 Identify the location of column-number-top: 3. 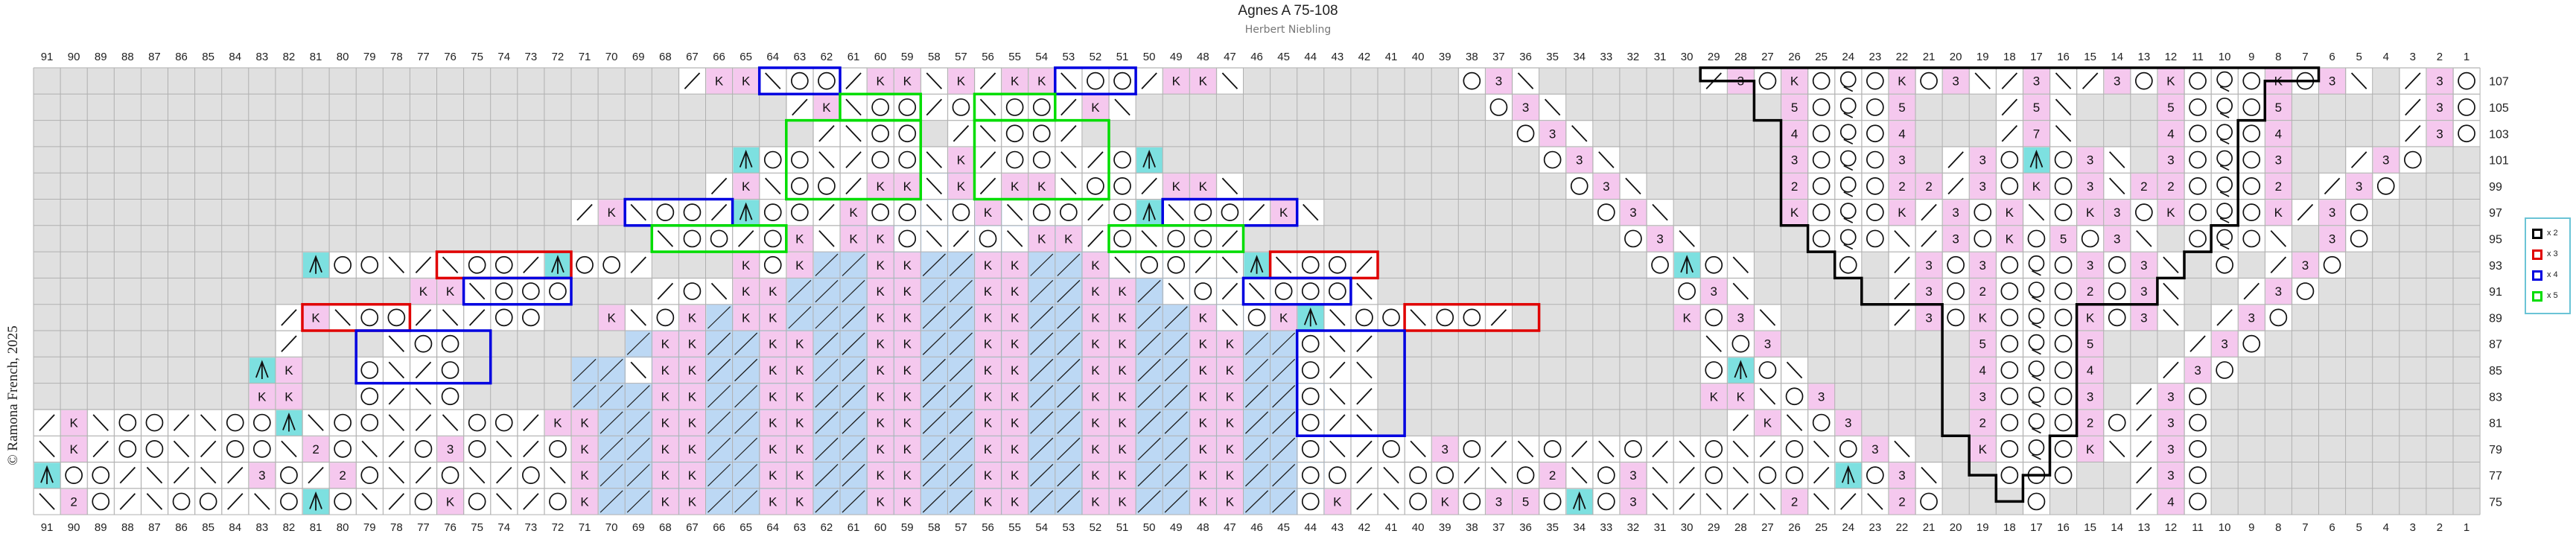
(2413, 57).